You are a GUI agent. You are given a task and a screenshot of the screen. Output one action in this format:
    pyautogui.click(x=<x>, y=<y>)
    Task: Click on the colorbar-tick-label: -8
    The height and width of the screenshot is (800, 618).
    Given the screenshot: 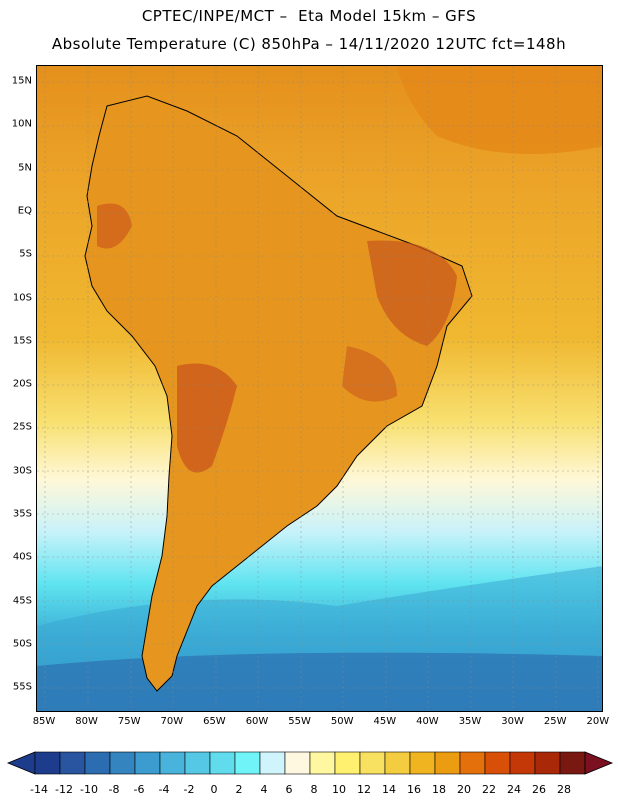 What is the action you would take?
    pyautogui.click(x=114, y=789)
    